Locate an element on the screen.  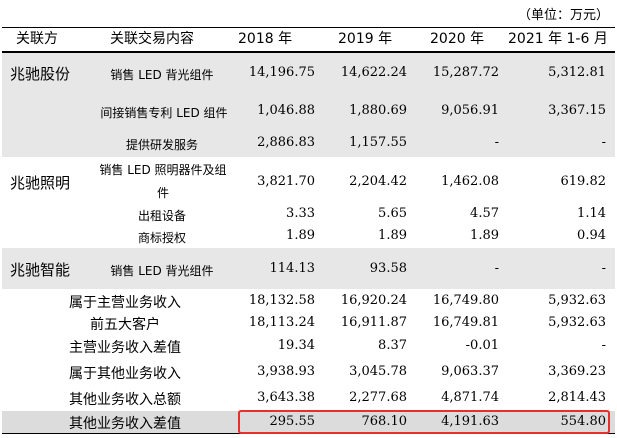
row-item: 出租设备 is located at coordinates (161, 216).